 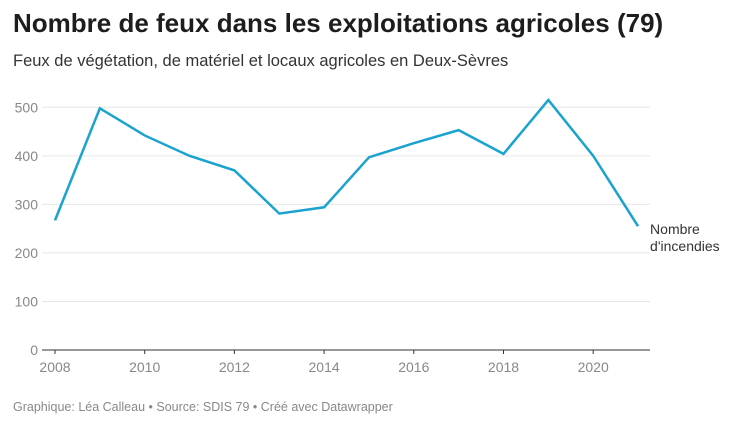 What do you see at coordinates (593, 367) in the screenshot?
I see `x-tick-label: 2020` at bounding box center [593, 367].